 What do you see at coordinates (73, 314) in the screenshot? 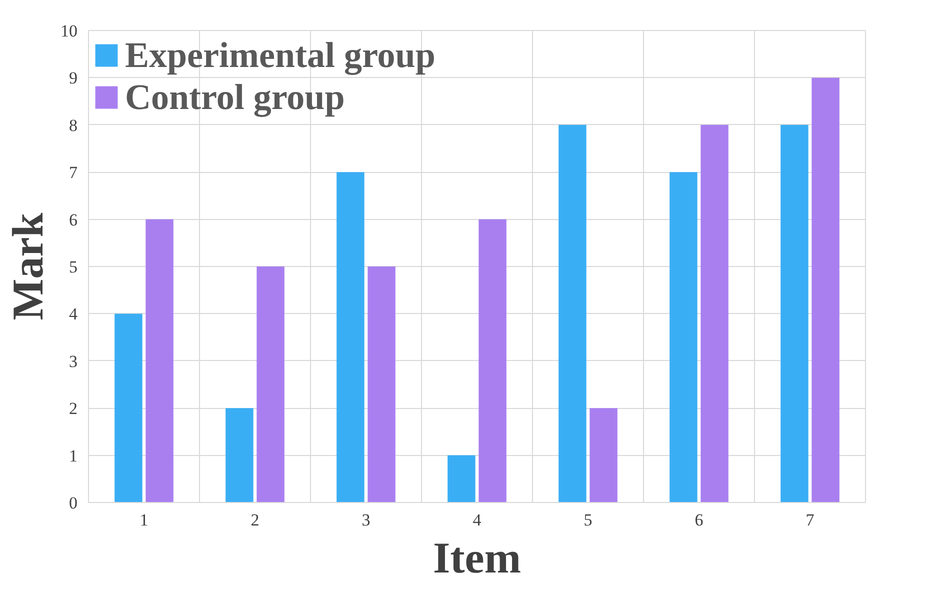
I see `y-tick-label: 4` at bounding box center [73, 314].